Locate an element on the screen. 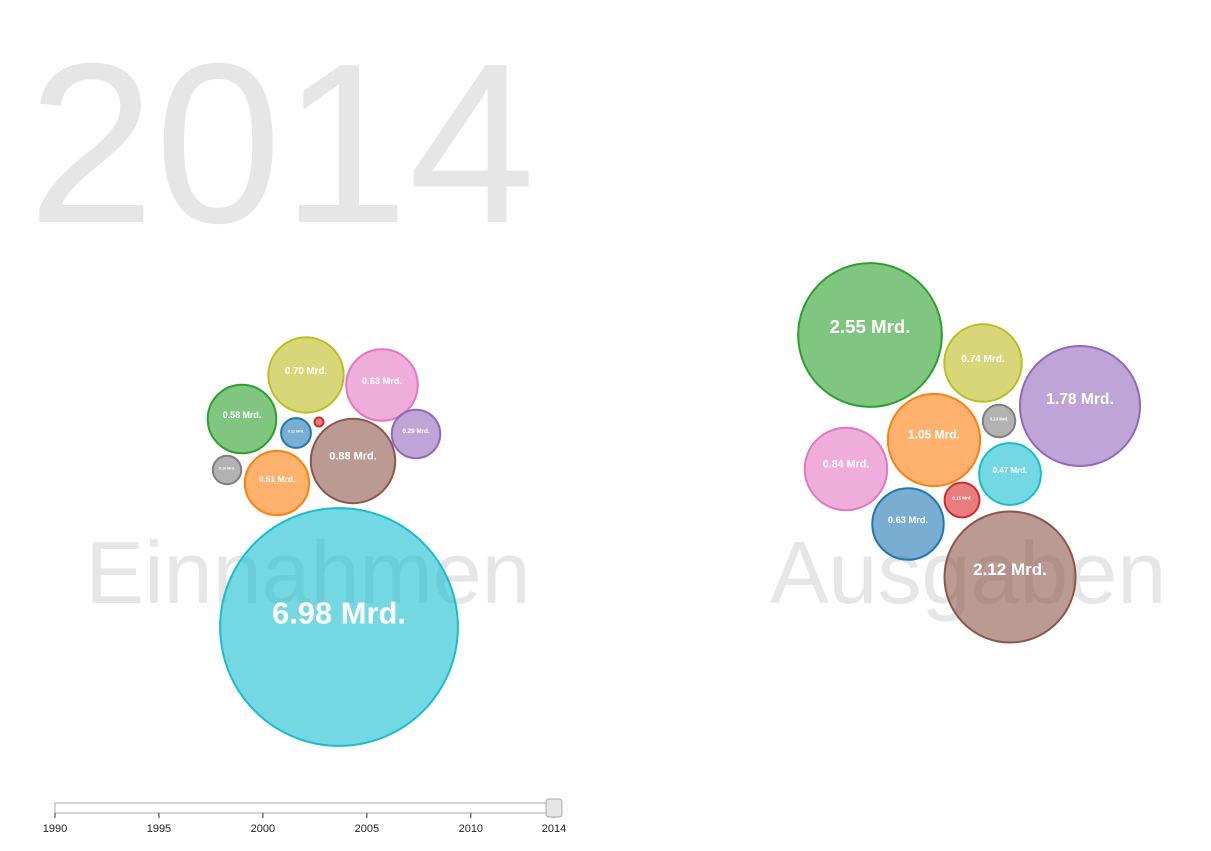  bubble-label: 0.58 Mrd. is located at coordinates (242, 415).